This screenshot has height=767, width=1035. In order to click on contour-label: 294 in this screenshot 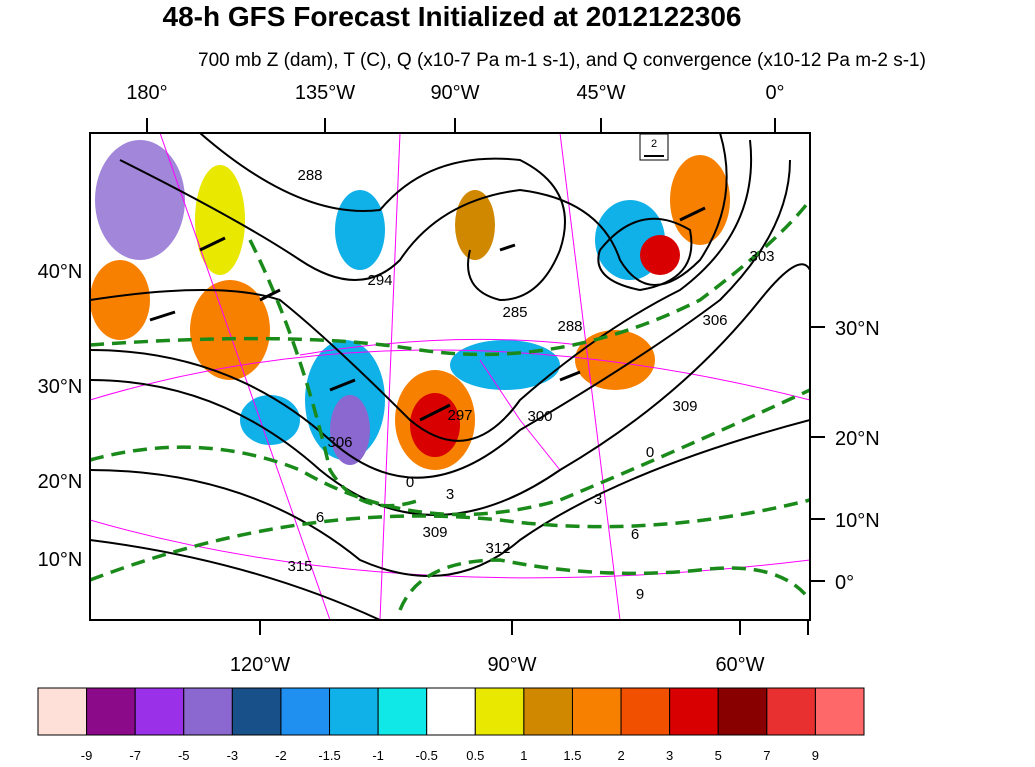, I will do `click(379, 280)`.